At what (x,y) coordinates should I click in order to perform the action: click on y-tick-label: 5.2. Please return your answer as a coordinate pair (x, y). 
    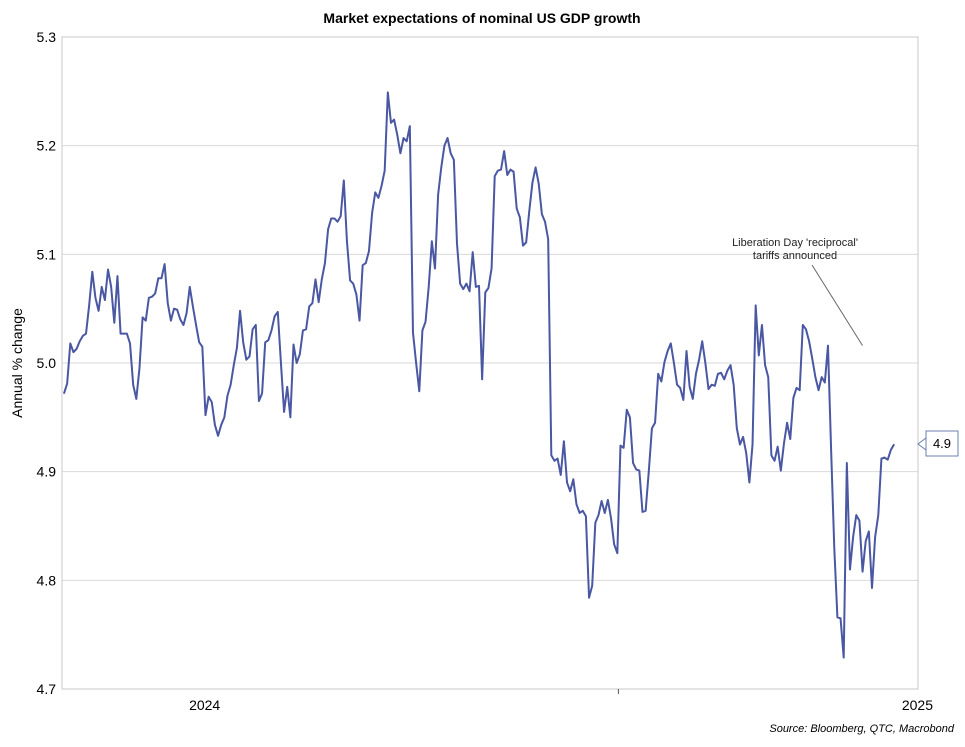
    Looking at the image, I should click on (47, 146).